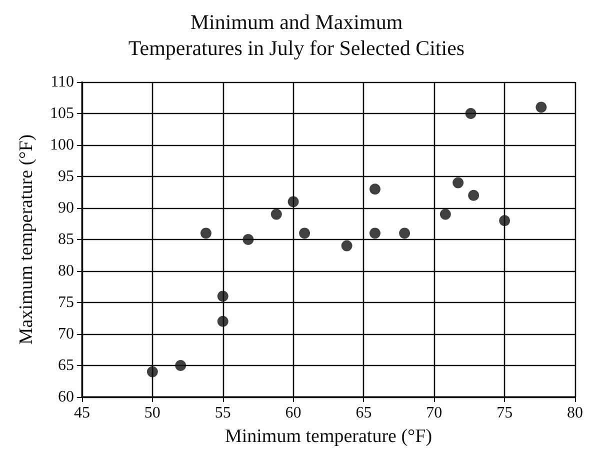 The height and width of the screenshot is (463, 593). I want to click on y-tick-label: 90, so click(66, 208).